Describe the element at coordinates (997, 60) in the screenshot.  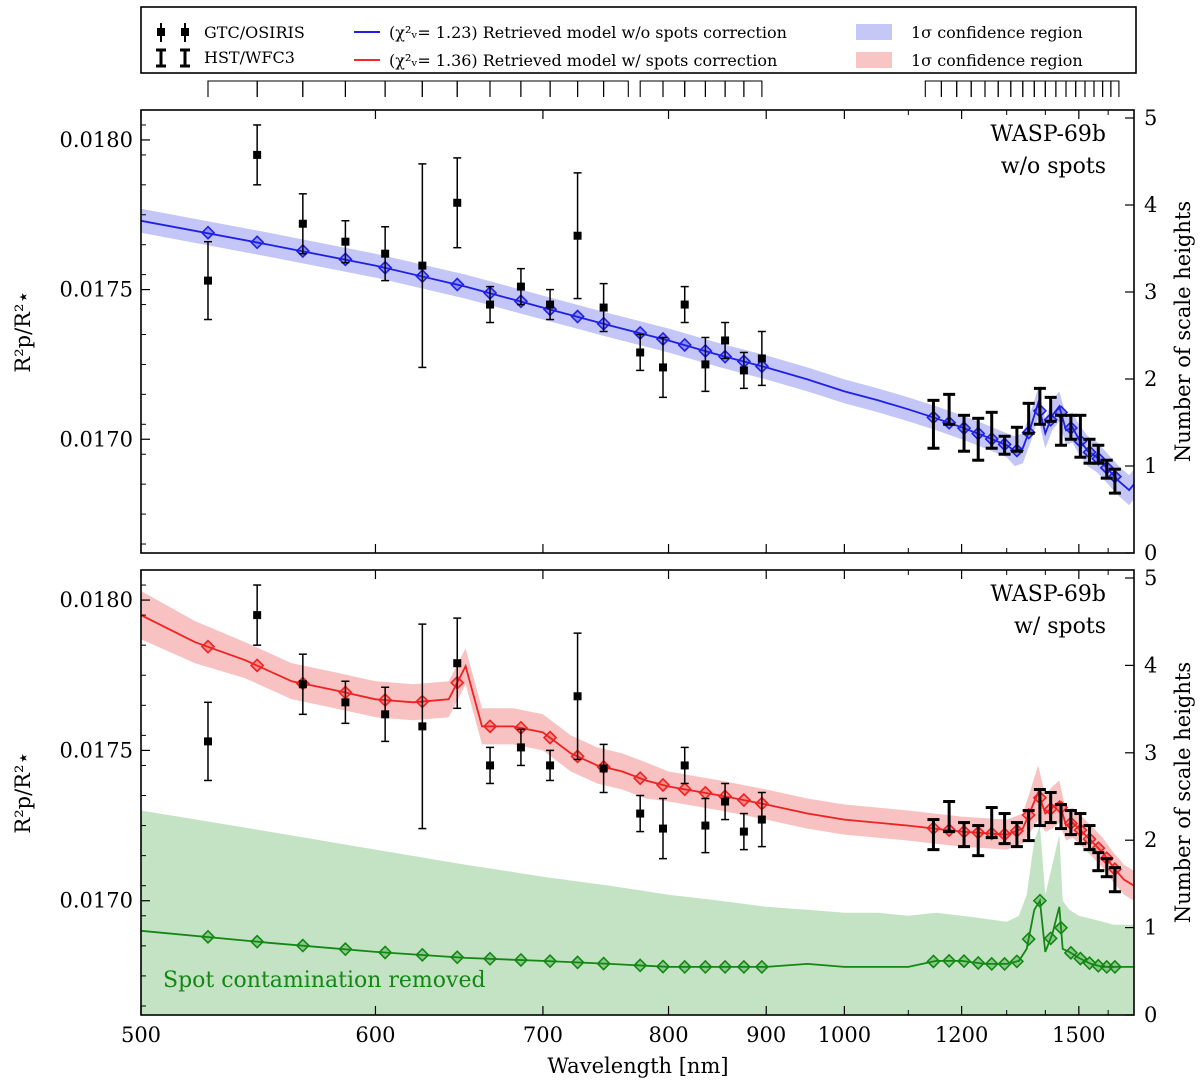
I see `legend-label-band-red: 1σ confidence region` at that location.